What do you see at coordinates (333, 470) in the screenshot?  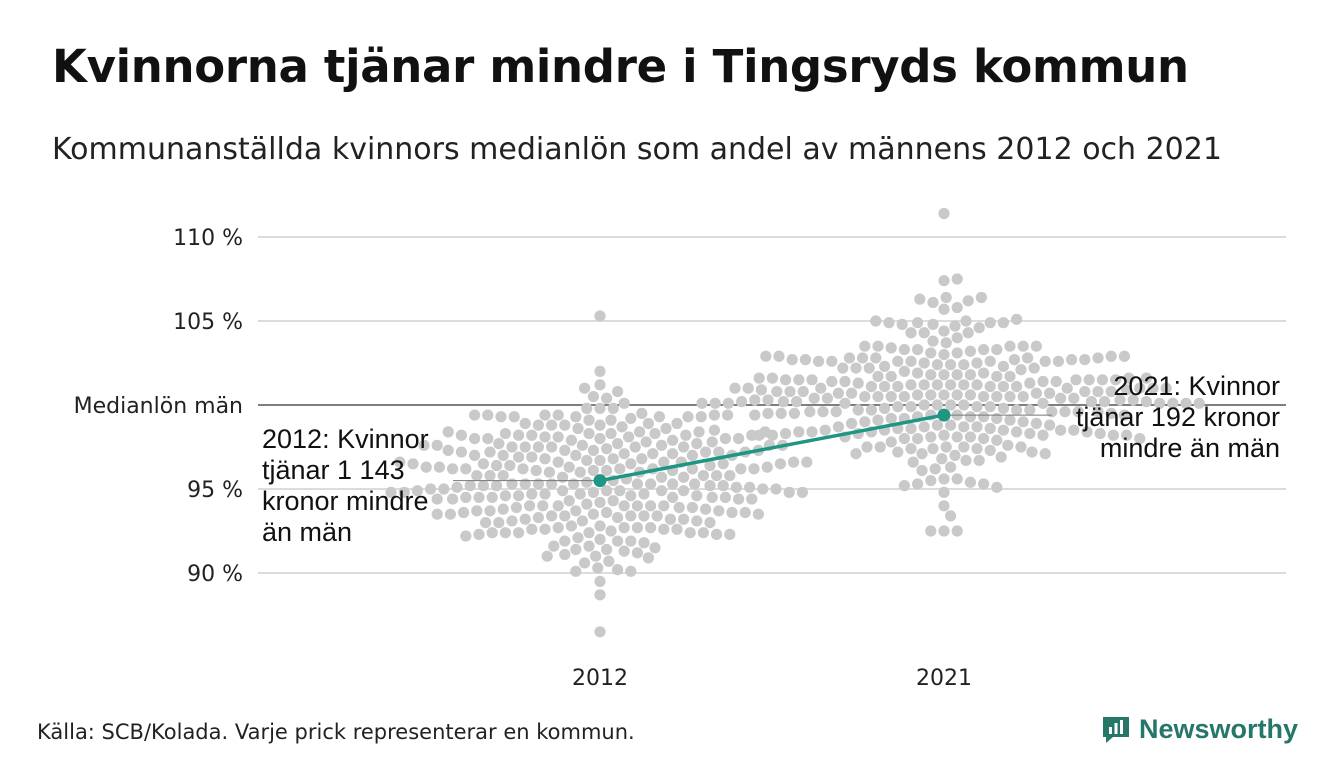 I see `annotation-2012-line: tjänar 1 143` at bounding box center [333, 470].